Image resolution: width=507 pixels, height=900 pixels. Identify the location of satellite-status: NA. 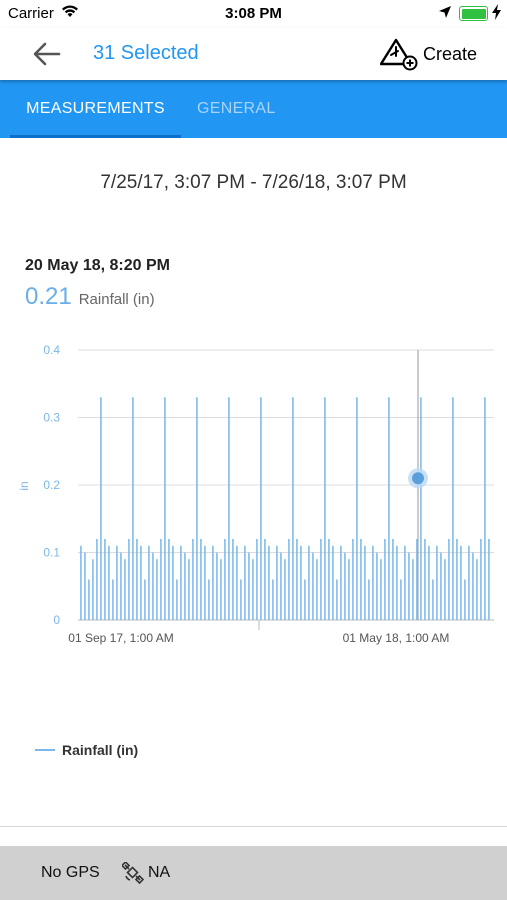
(159, 872).